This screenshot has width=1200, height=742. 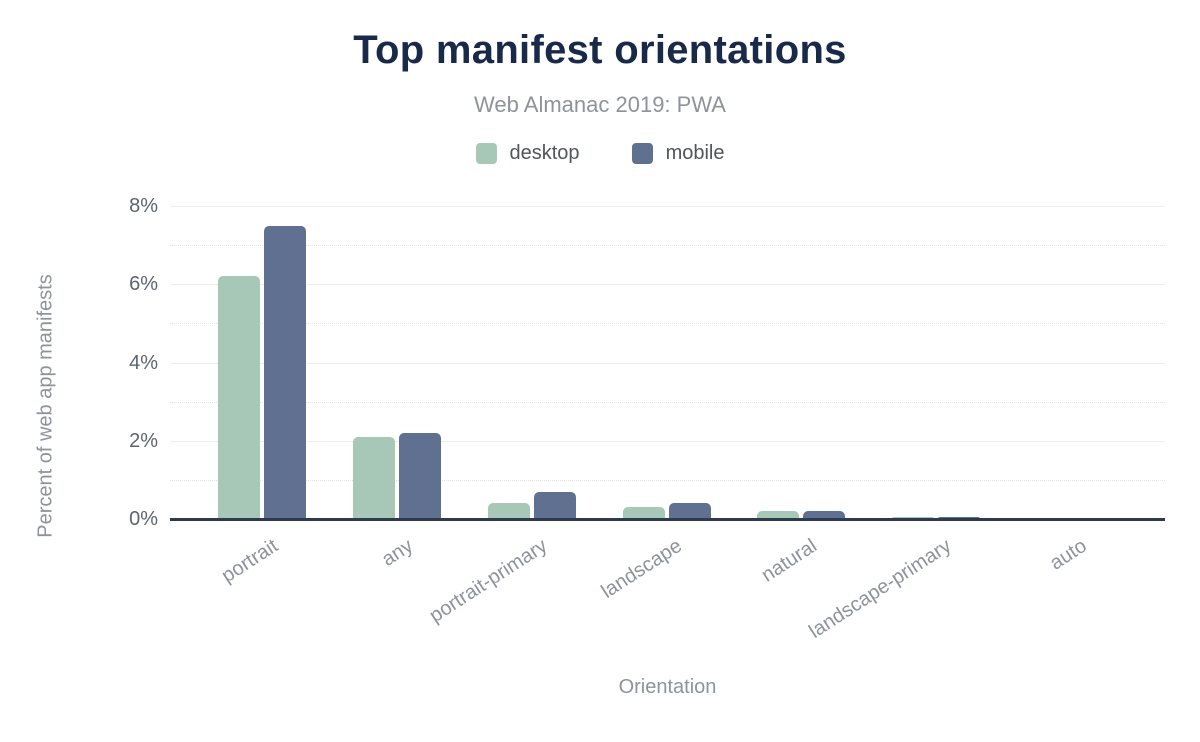 What do you see at coordinates (486, 153) in the screenshot?
I see `legend-swatch-desktop` at bounding box center [486, 153].